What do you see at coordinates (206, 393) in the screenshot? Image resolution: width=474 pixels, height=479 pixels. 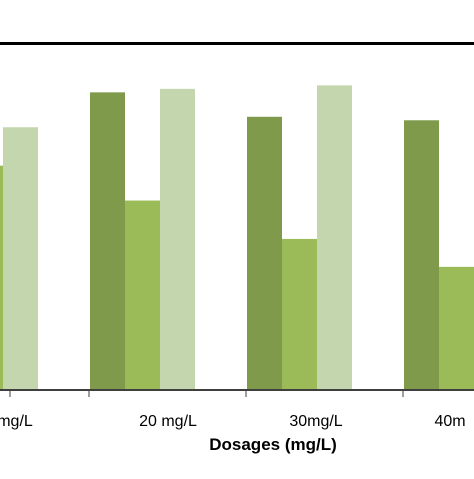 I see `x-axis-ticks` at bounding box center [206, 393].